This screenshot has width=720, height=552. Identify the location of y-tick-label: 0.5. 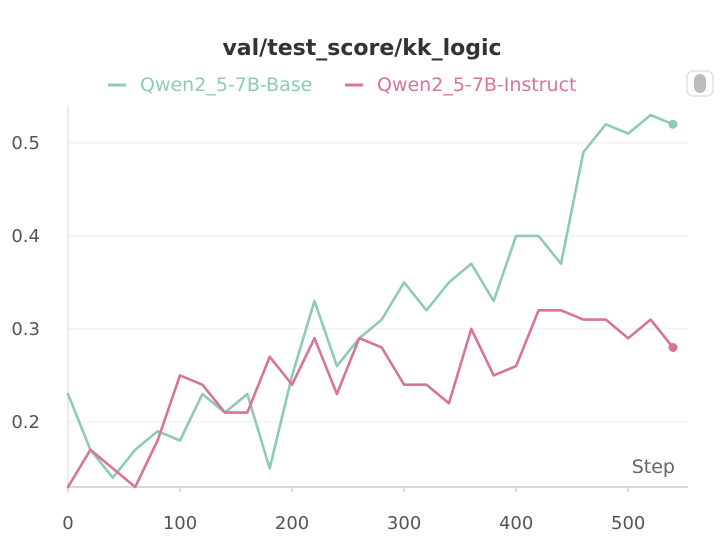
(25, 143).